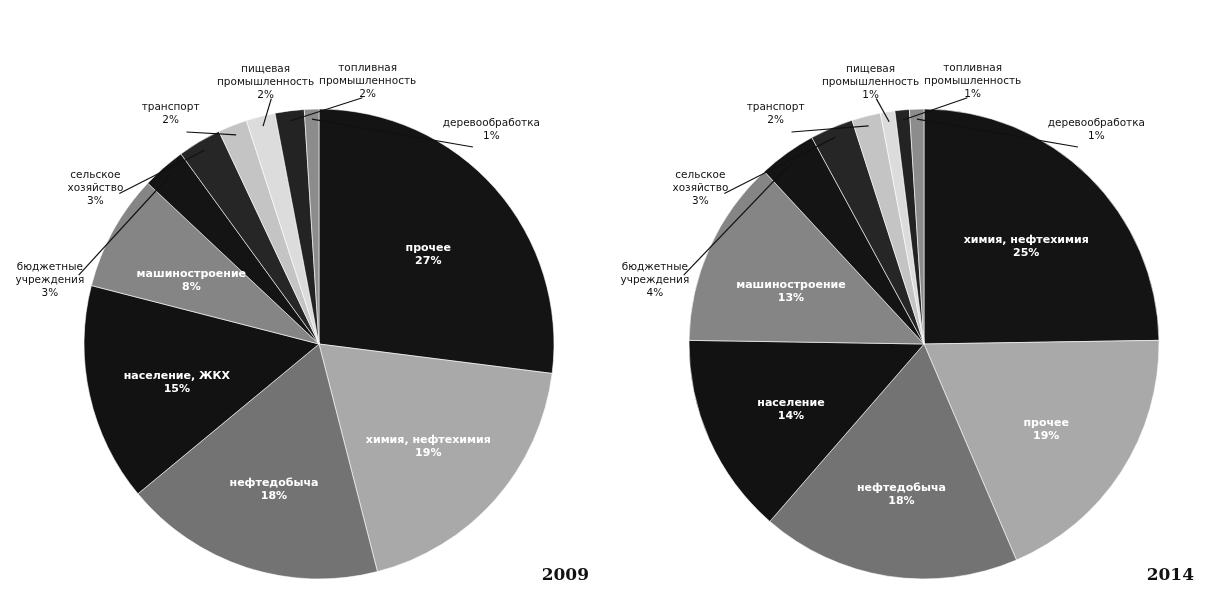 This screenshot has height=611, width=1213. What do you see at coordinates (191, 286) in the screenshot?
I see `data-label: 8%` at bounding box center [191, 286].